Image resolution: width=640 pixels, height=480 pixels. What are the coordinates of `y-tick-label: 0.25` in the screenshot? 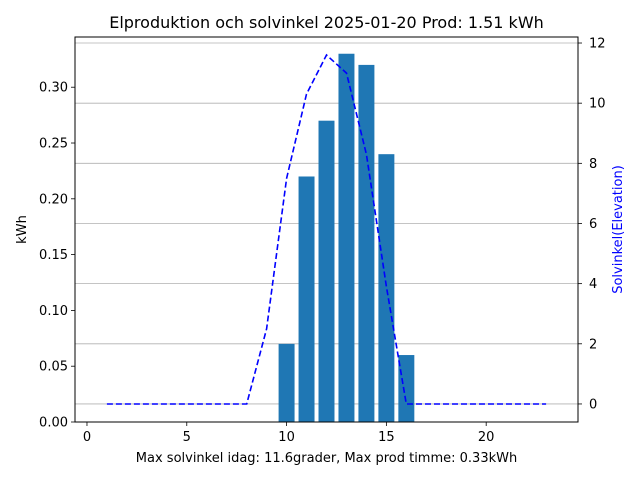 It's located at (53, 144).